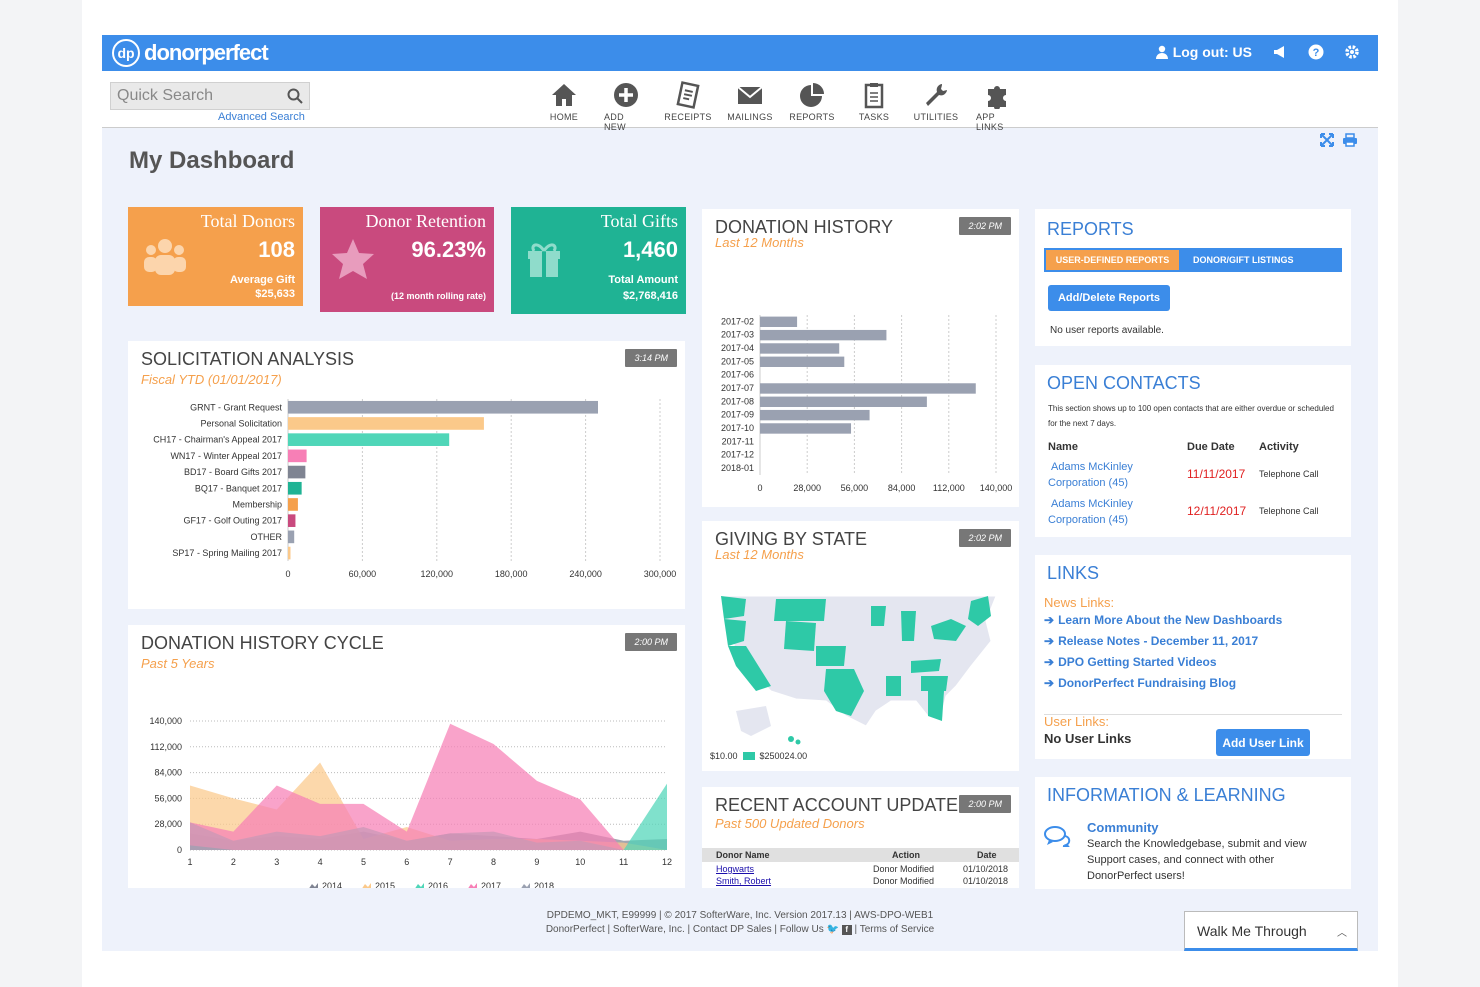  I want to click on kpi-label: Donor Retention, so click(425, 221).